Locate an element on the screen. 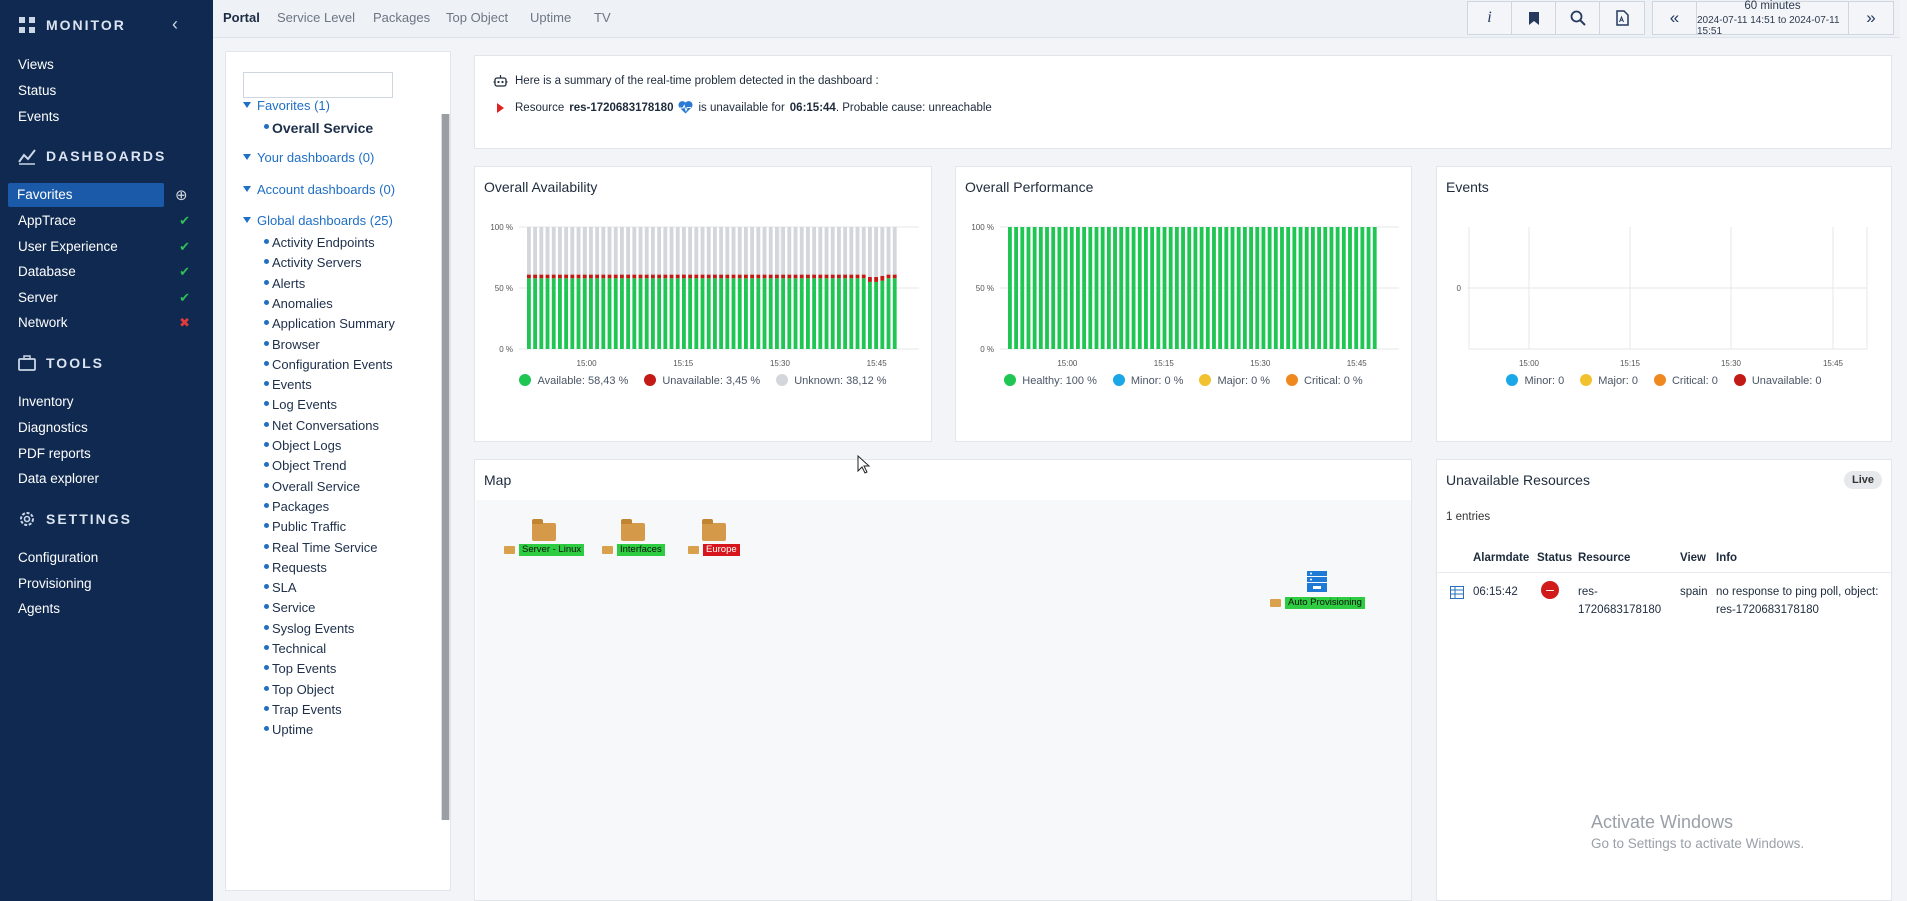 This screenshot has height=901, width=1907. tree-group: Global dashboards (25) is located at coordinates (318, 220).